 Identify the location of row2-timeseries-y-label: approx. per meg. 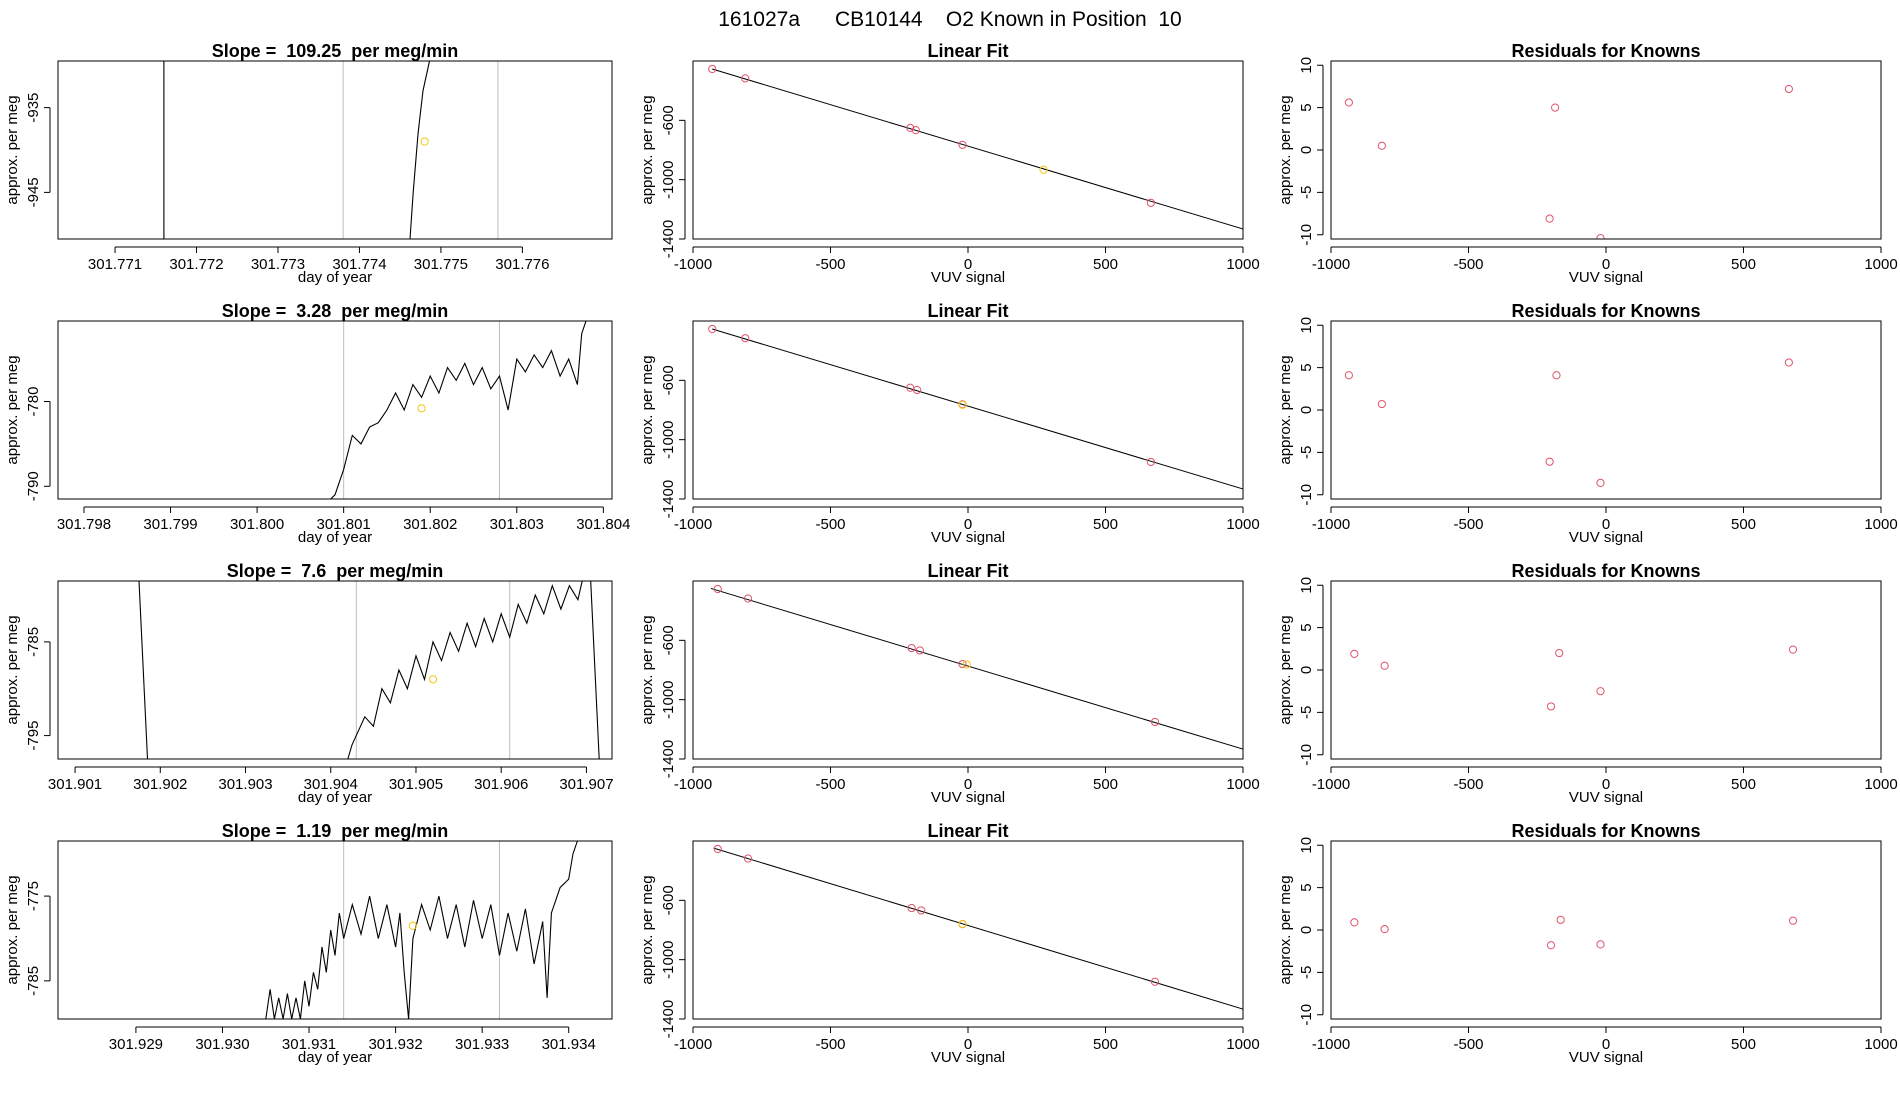
(12, 409).